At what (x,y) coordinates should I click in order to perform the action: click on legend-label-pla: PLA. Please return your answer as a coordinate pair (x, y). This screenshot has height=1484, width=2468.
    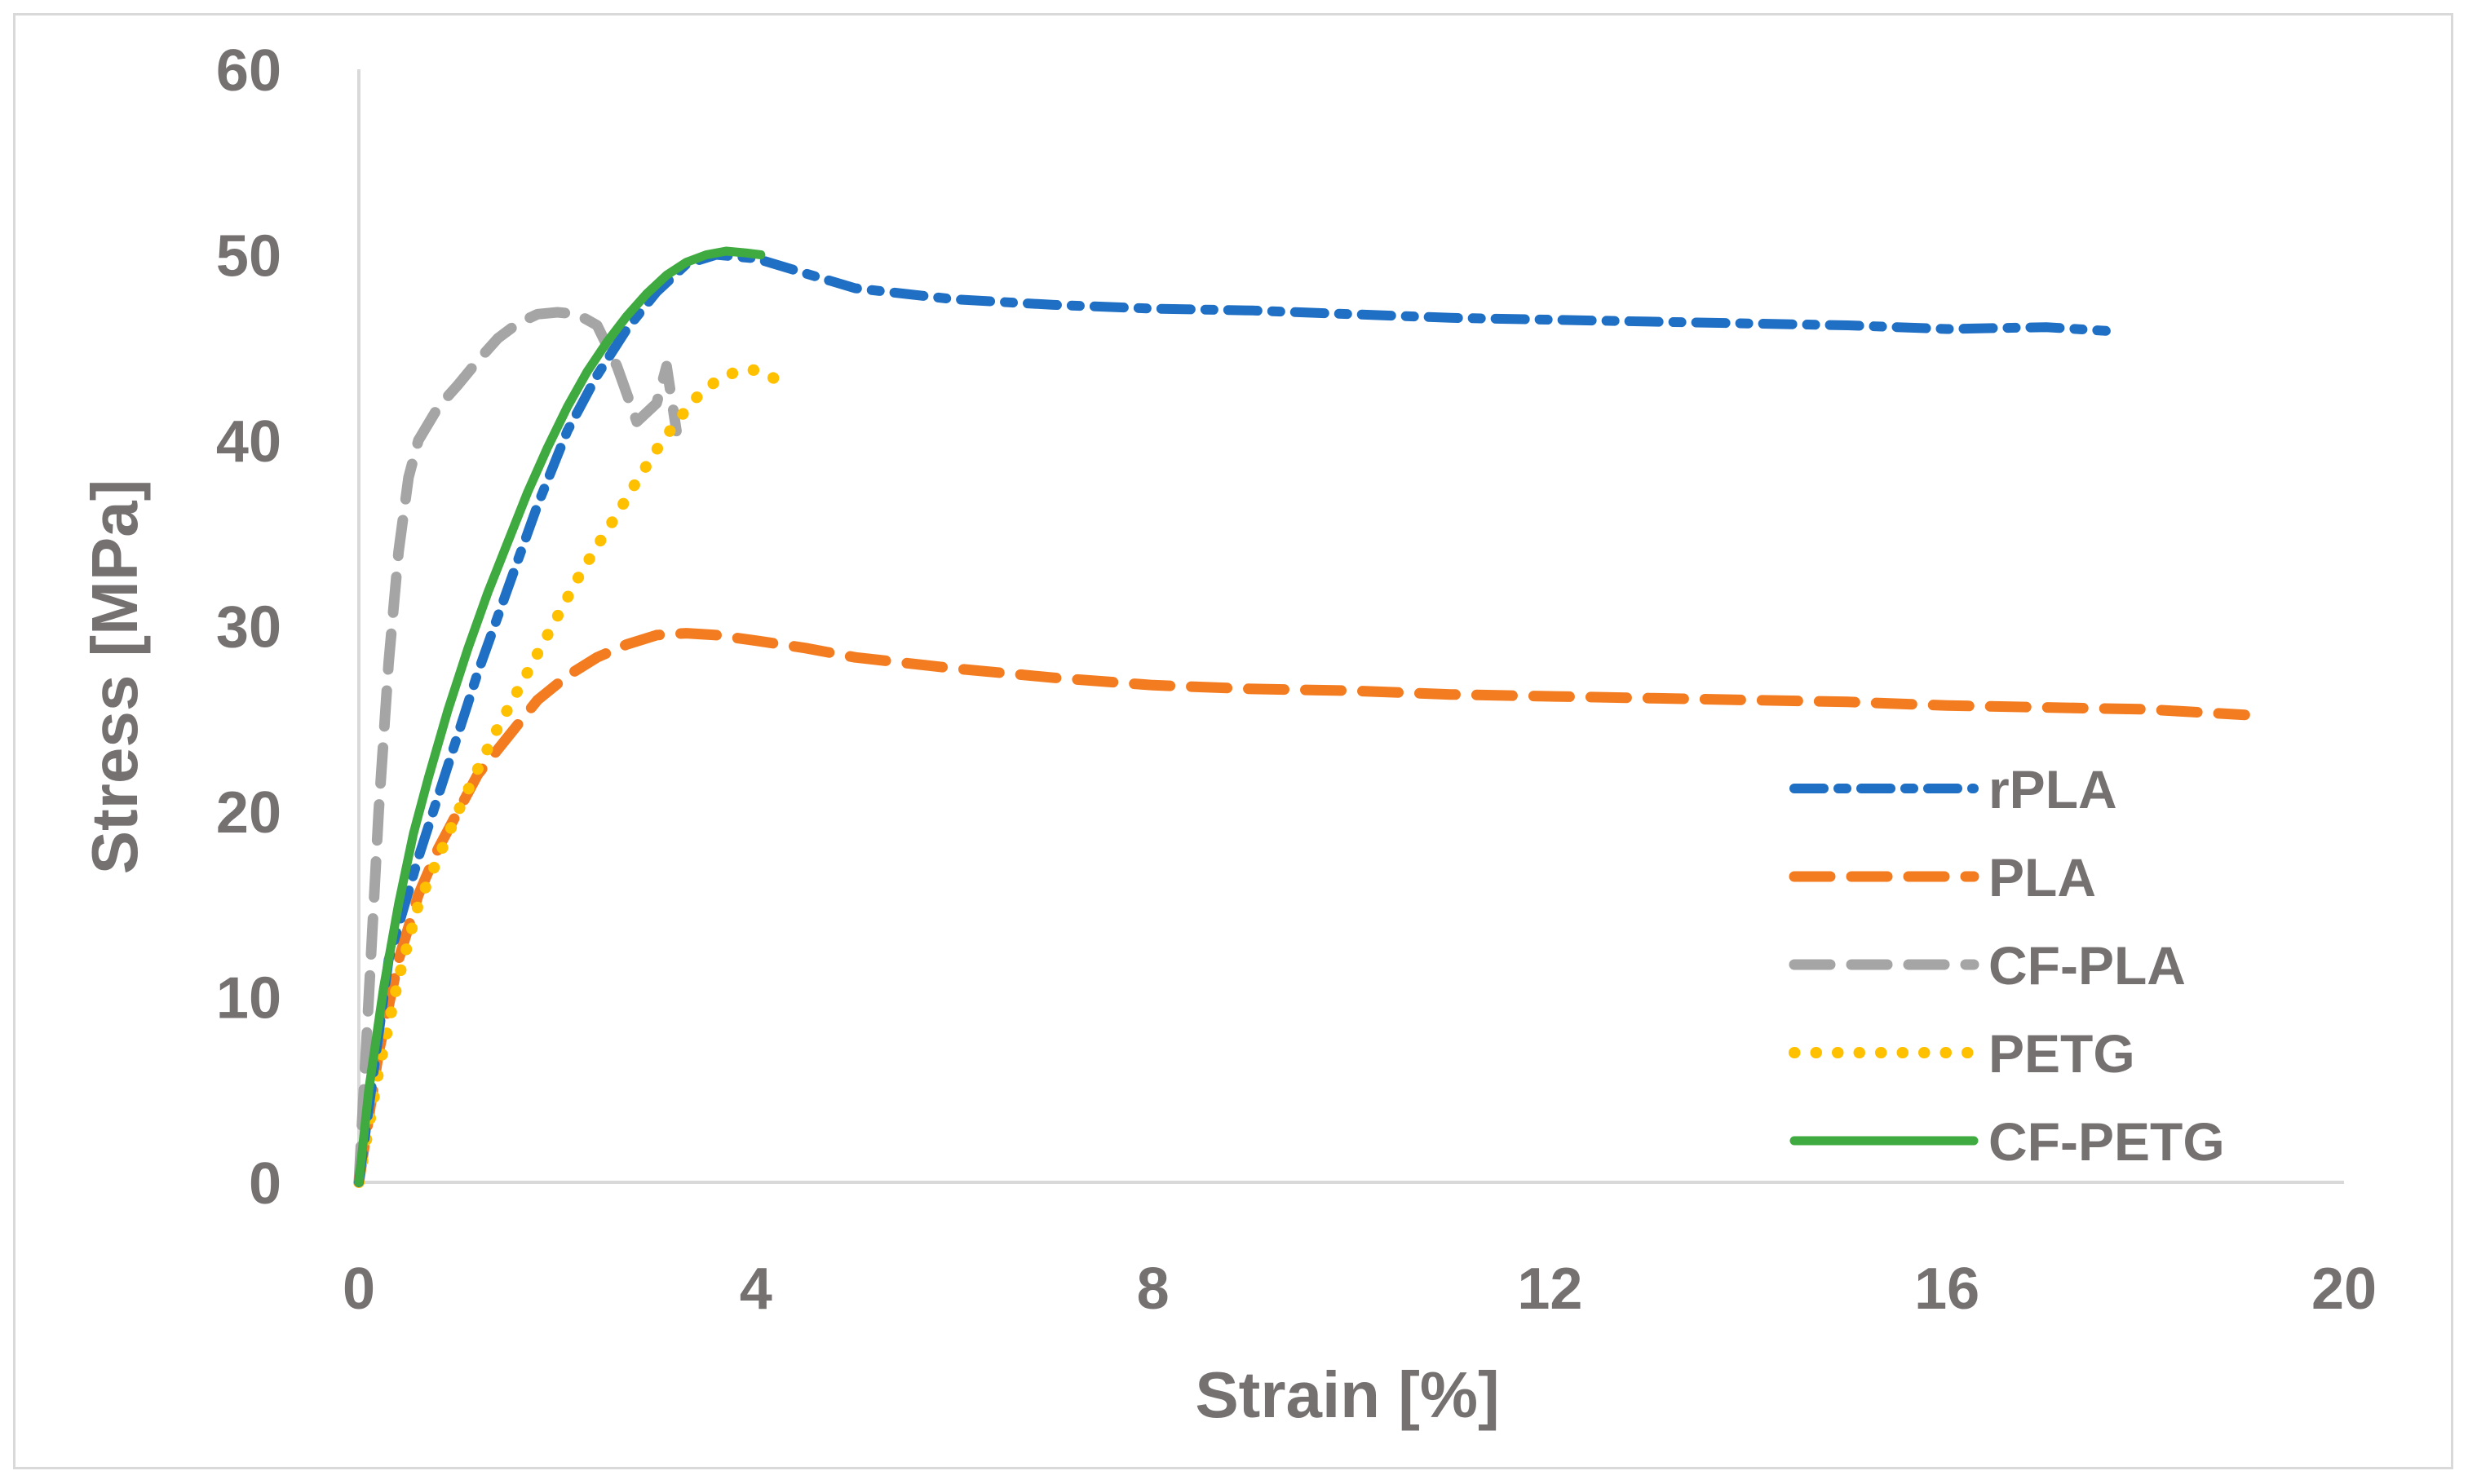
    Looking at the image, I should click on (2042, 877).